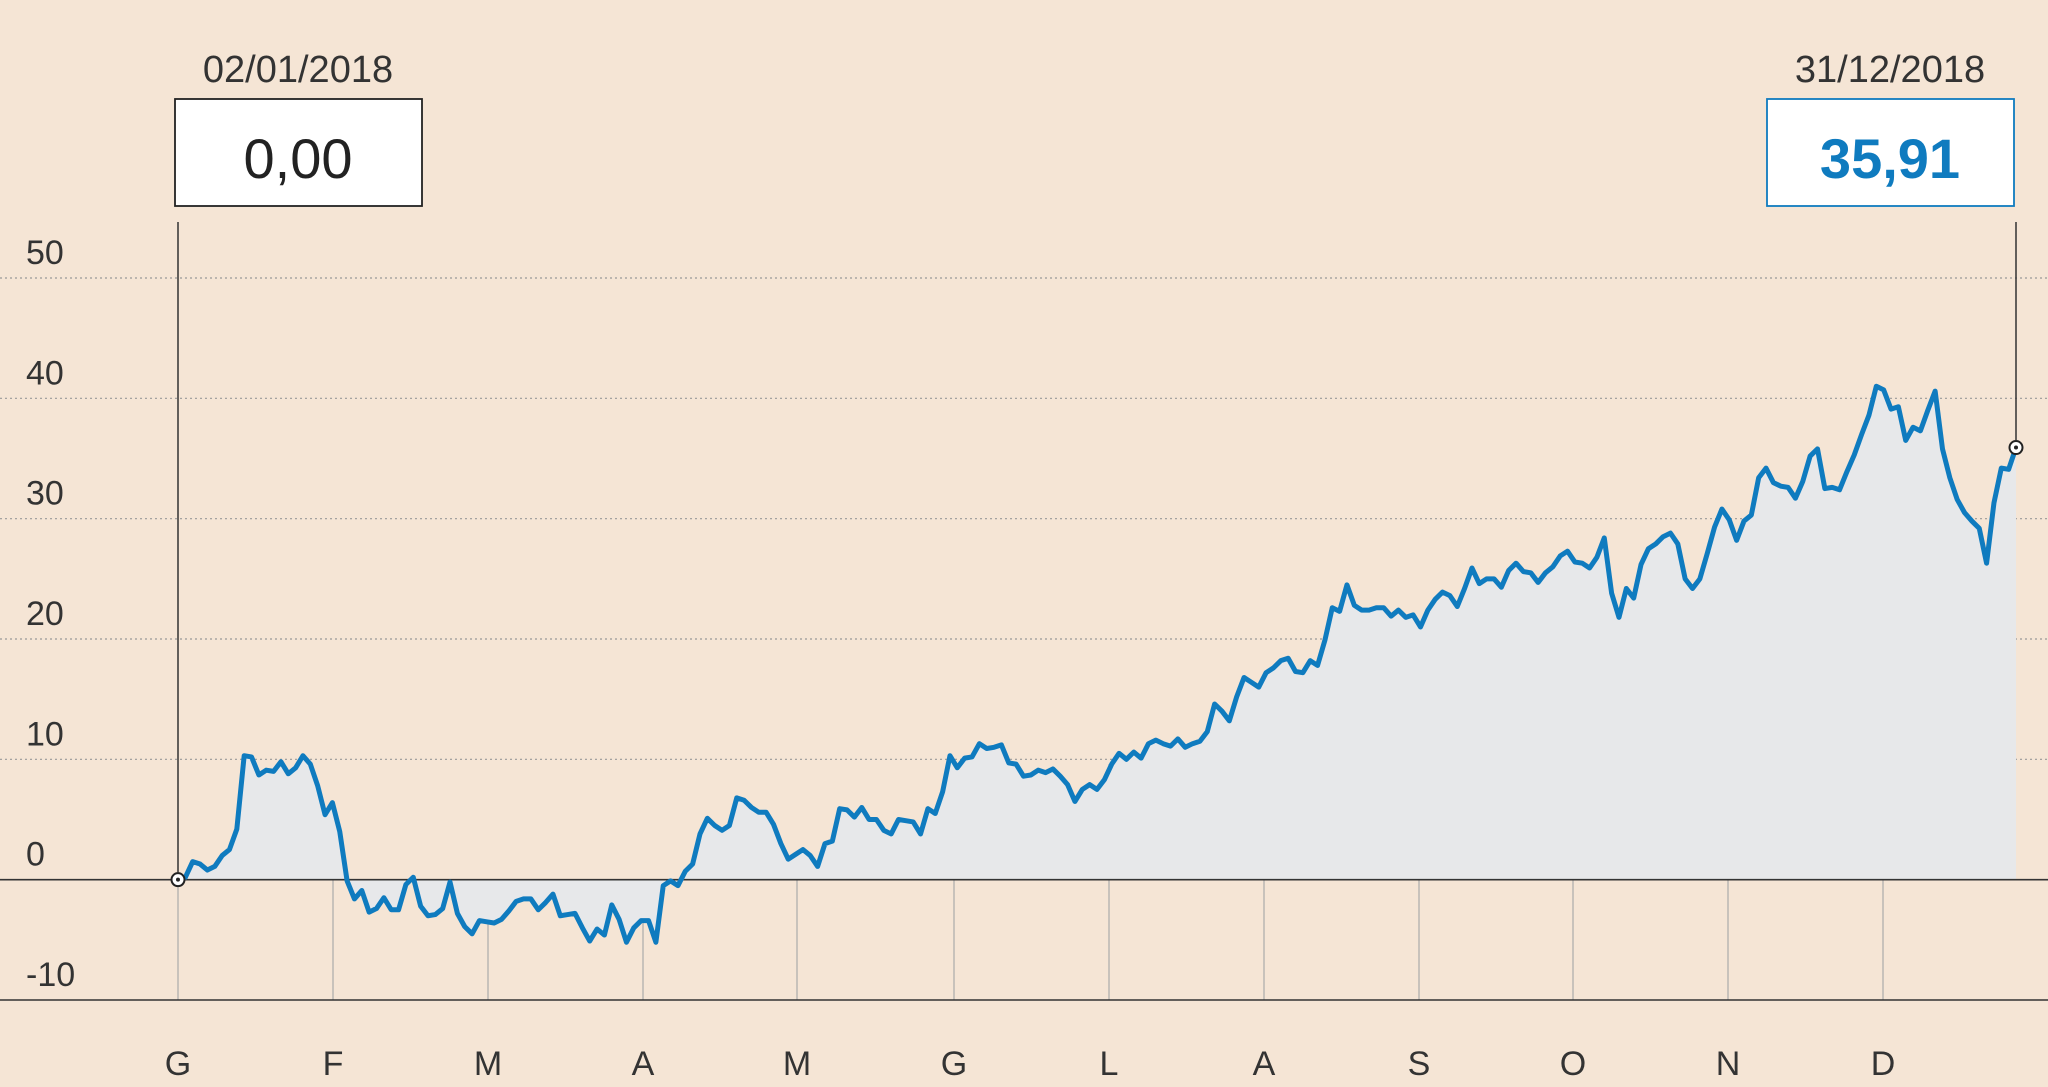 This screenshot has height=1087, width=2048. What do you see at coordinates (298, 158) in the screenshot?
I see `start-value-label: 0,00` at bounding box center [298, 158].